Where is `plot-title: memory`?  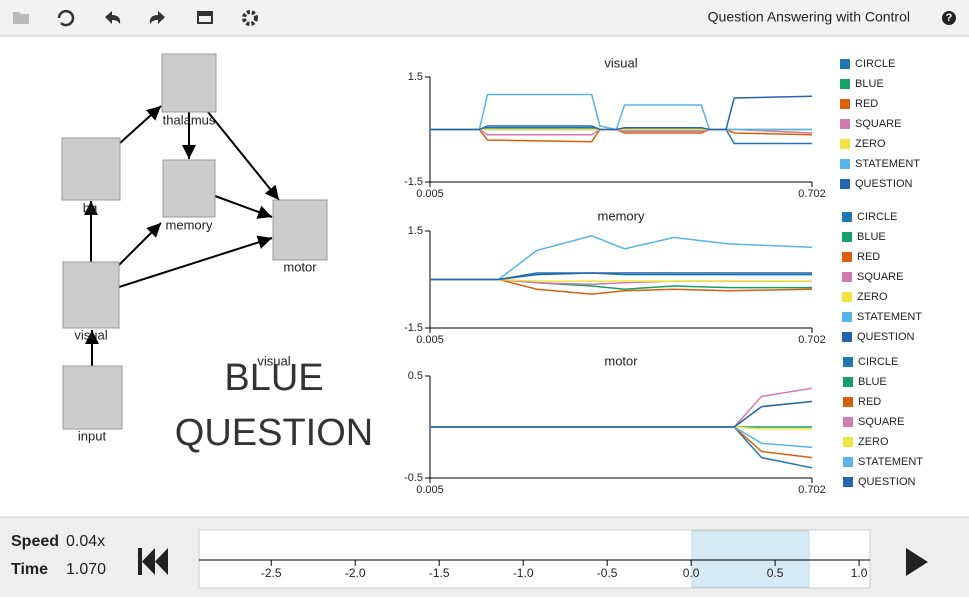
plot-title: memory is located at coordinates (621, 215).